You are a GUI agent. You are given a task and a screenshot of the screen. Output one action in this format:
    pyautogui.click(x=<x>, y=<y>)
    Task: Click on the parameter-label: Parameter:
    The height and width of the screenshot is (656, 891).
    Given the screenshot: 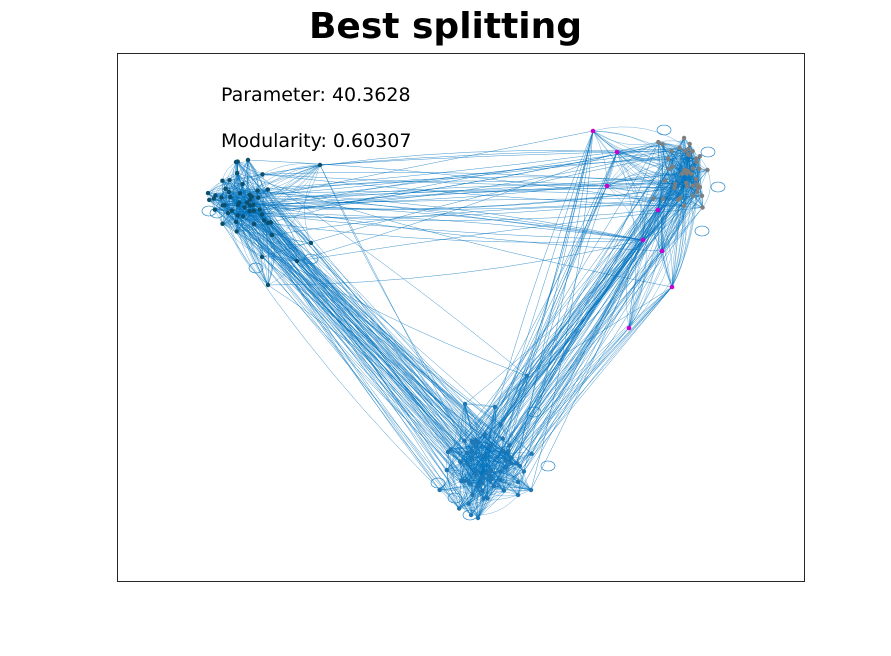 What is the action you would take?
    pyautogui.click(x=273, y=95)
    